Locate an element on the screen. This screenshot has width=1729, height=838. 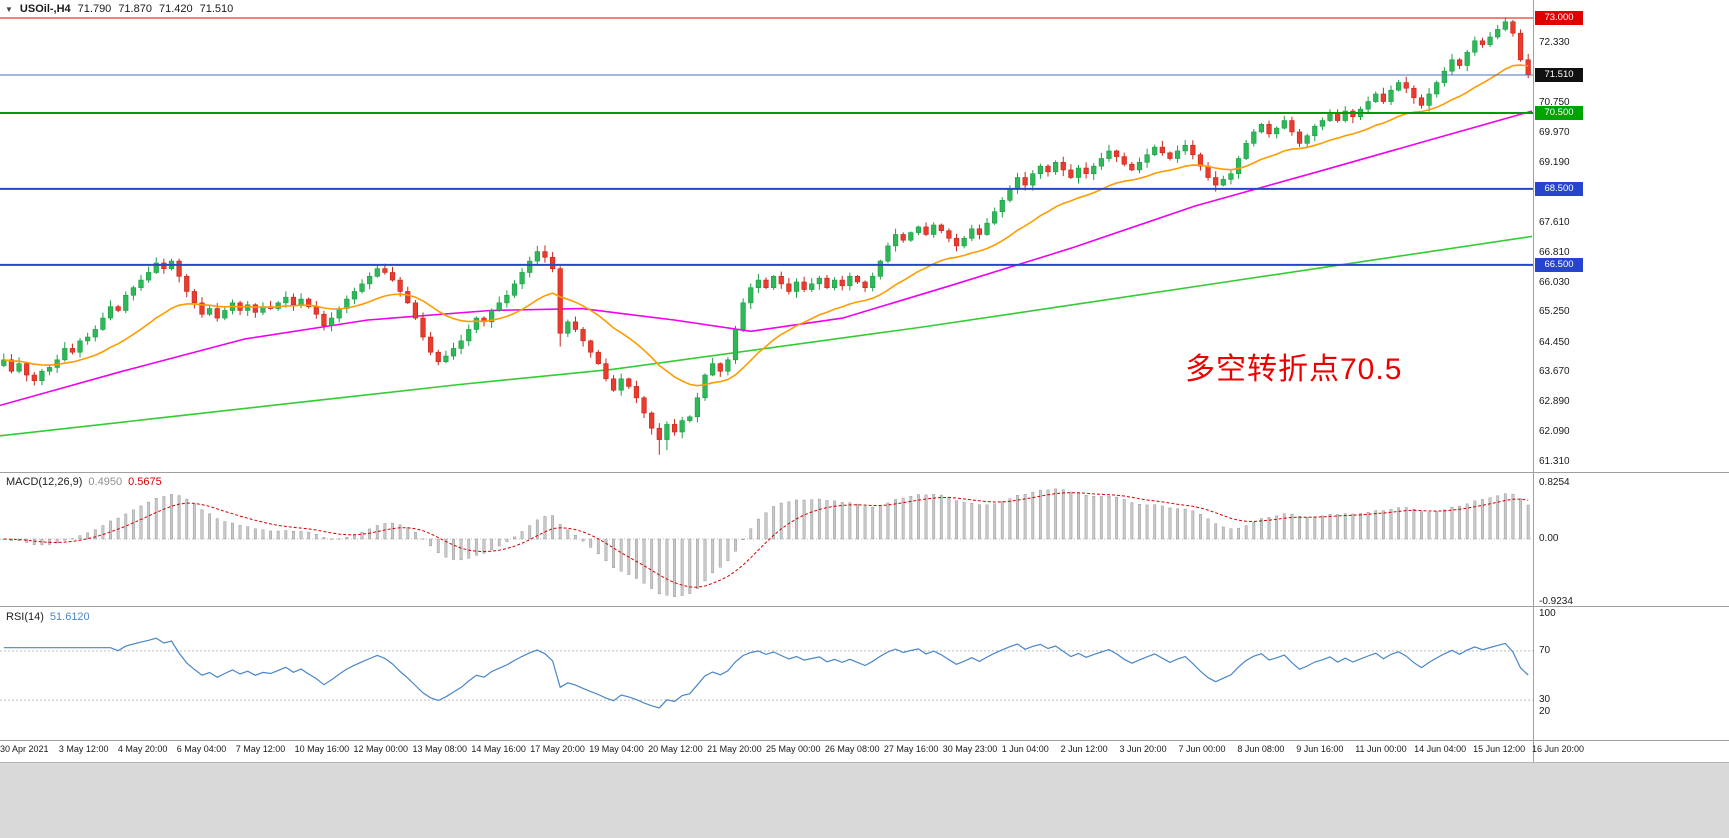
price-axis-tick: 64.450 is located at coordinates (1554, 342).